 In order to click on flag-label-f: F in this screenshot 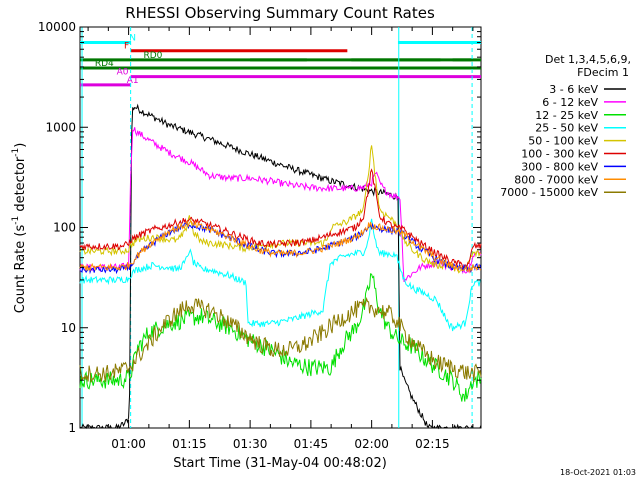, I will do `click(126, 47)`.